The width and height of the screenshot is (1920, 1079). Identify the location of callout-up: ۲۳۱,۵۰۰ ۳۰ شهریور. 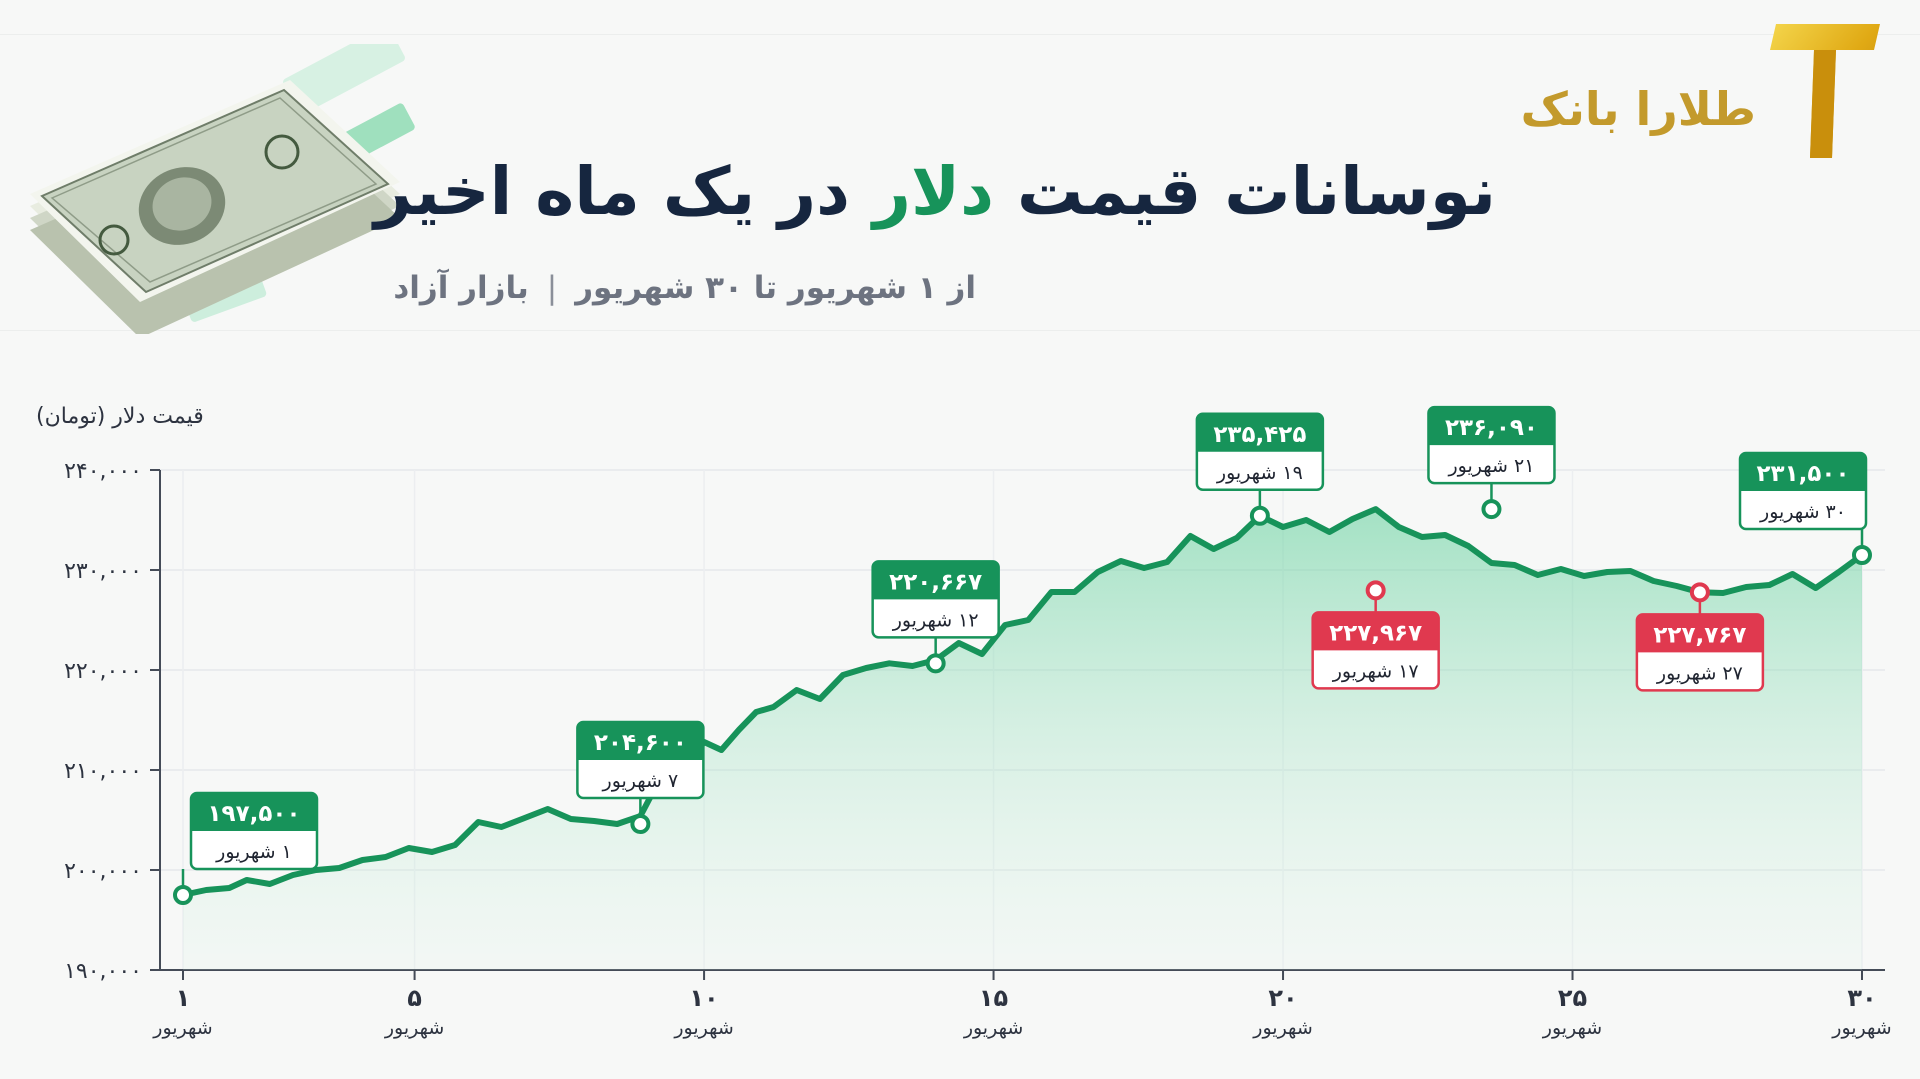
(1805, 508).